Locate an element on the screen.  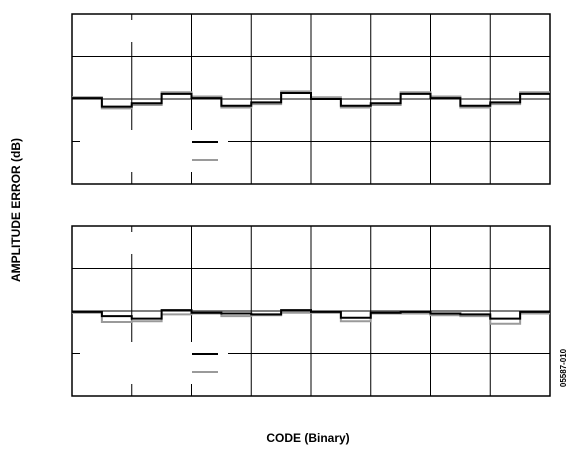
x-axis-label: CODE (Binary) is located at coordinates (307, 438).